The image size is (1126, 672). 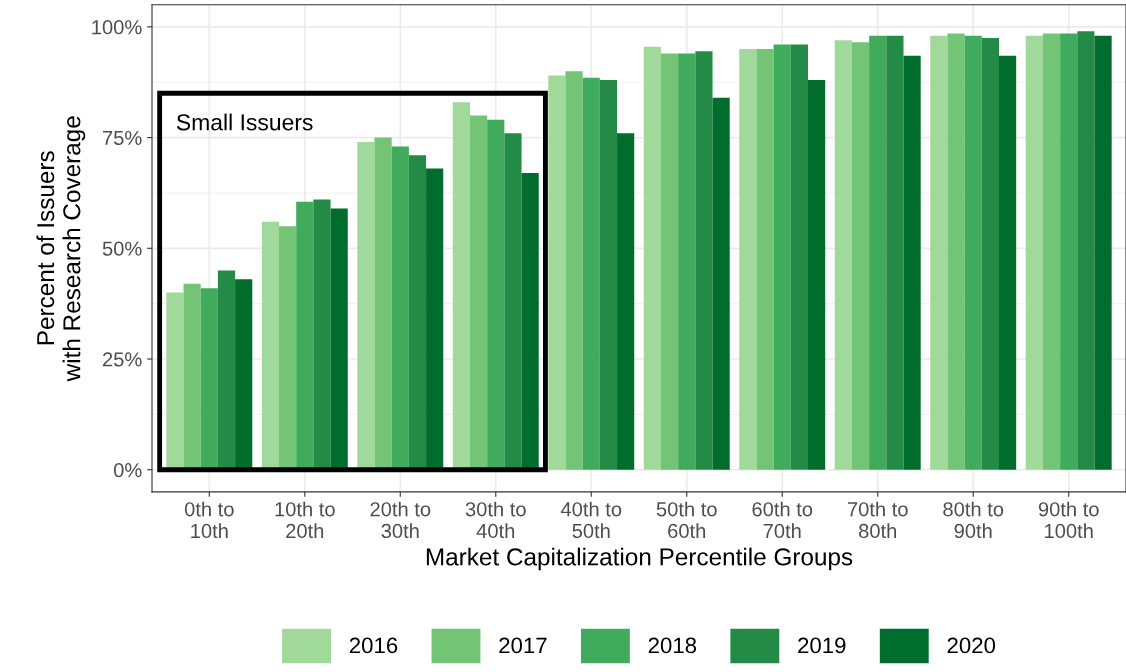 I want to click on x-tick-label: 30th to 40th, so click(x=495, y=520).